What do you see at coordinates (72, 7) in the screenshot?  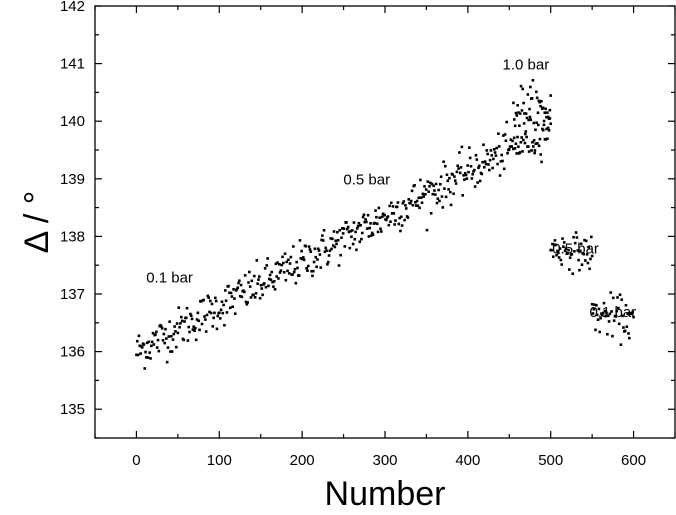 I see `y-tick-label: 142` at bounding box center [72, 7].